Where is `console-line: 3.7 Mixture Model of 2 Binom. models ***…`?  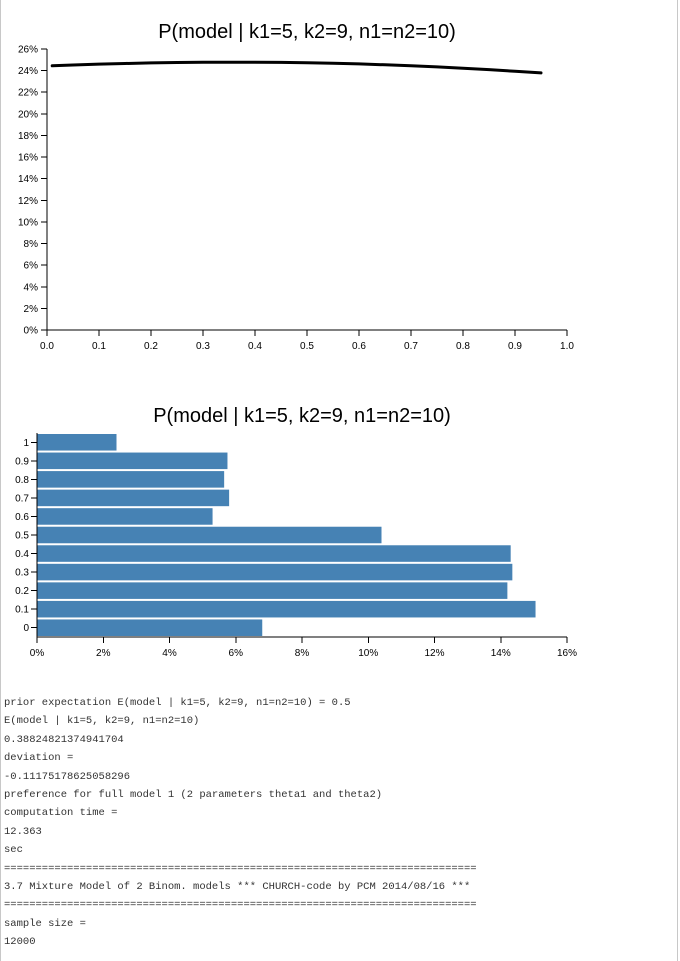 console-line: 3.7 Mixture Model of 2 Binom. models ***… is located at coordinates (237, 886).